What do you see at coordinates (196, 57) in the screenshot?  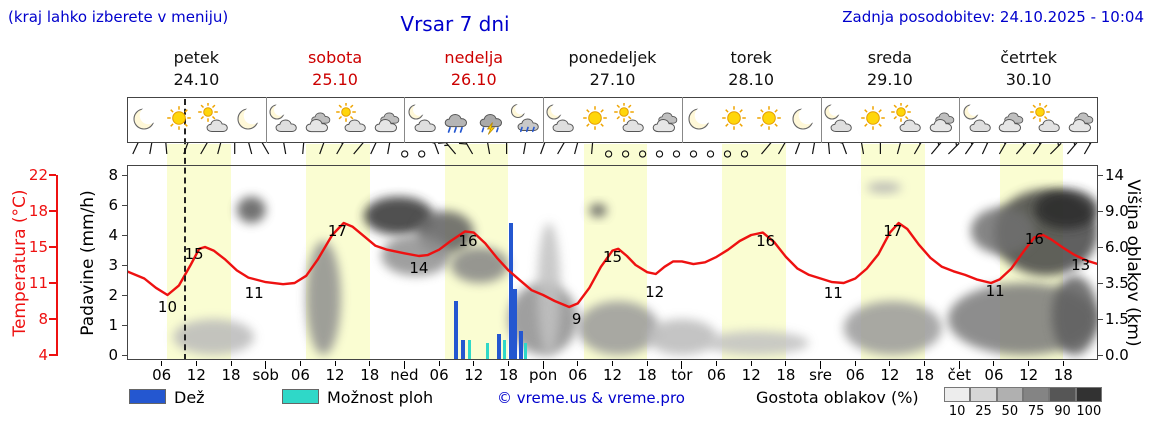 I see `day-name: petek` at bounding box center [196, 57].